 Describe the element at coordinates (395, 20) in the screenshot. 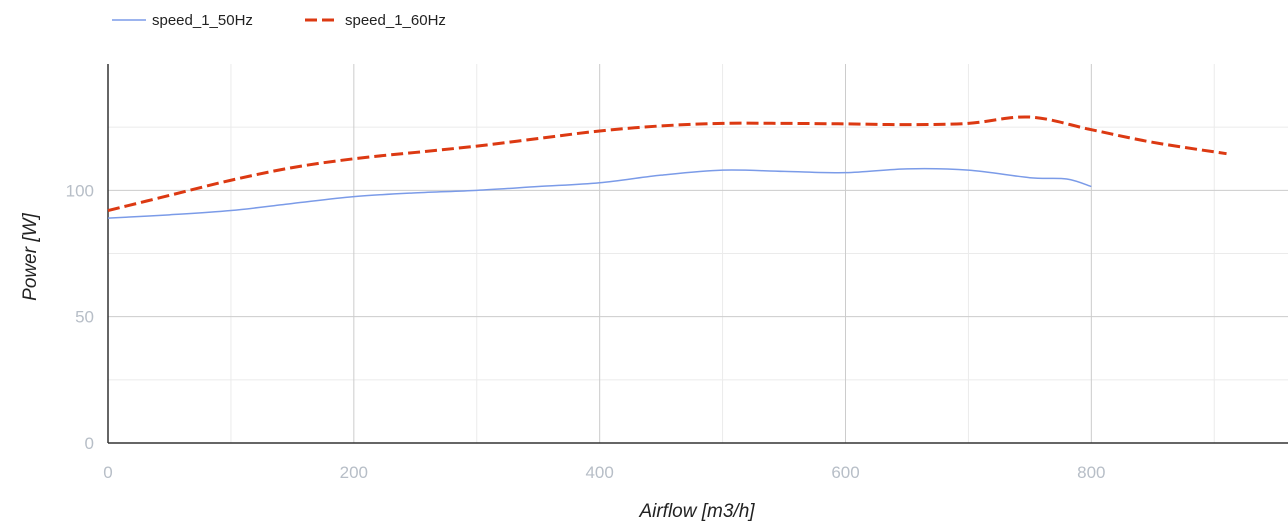

I see `legend-label-speed_1_60Hz: speed_1_60Hz` at that location.